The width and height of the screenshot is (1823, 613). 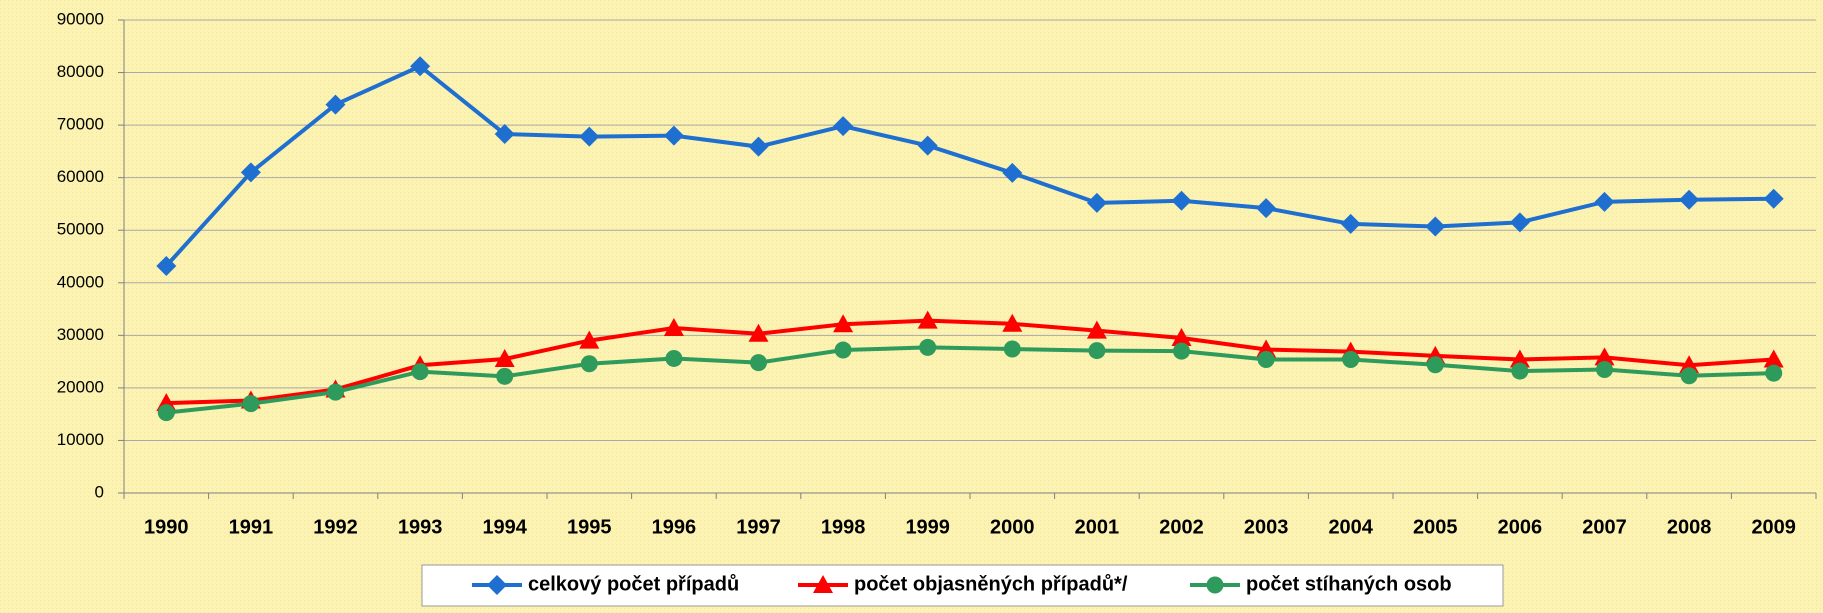 What do you see at coordinates (420, 527) in the screenshot?
I see `x-tick-label: 1993` at bounding box center [420, 527].